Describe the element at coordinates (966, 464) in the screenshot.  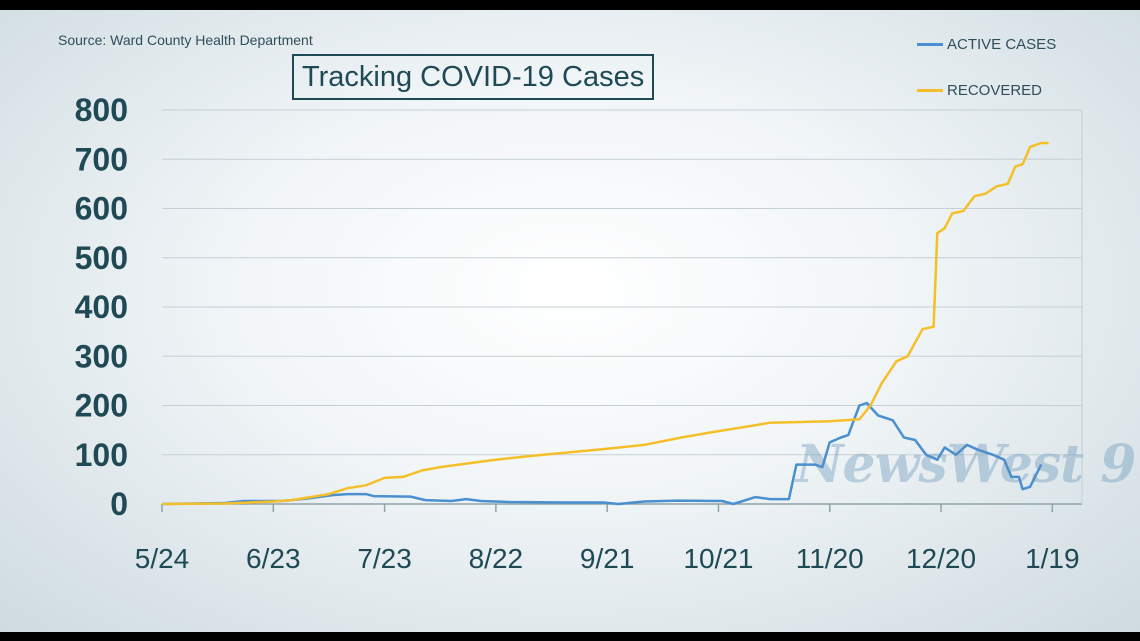
I see `newswest-logo-watermark: NewsWest 9` at that location.